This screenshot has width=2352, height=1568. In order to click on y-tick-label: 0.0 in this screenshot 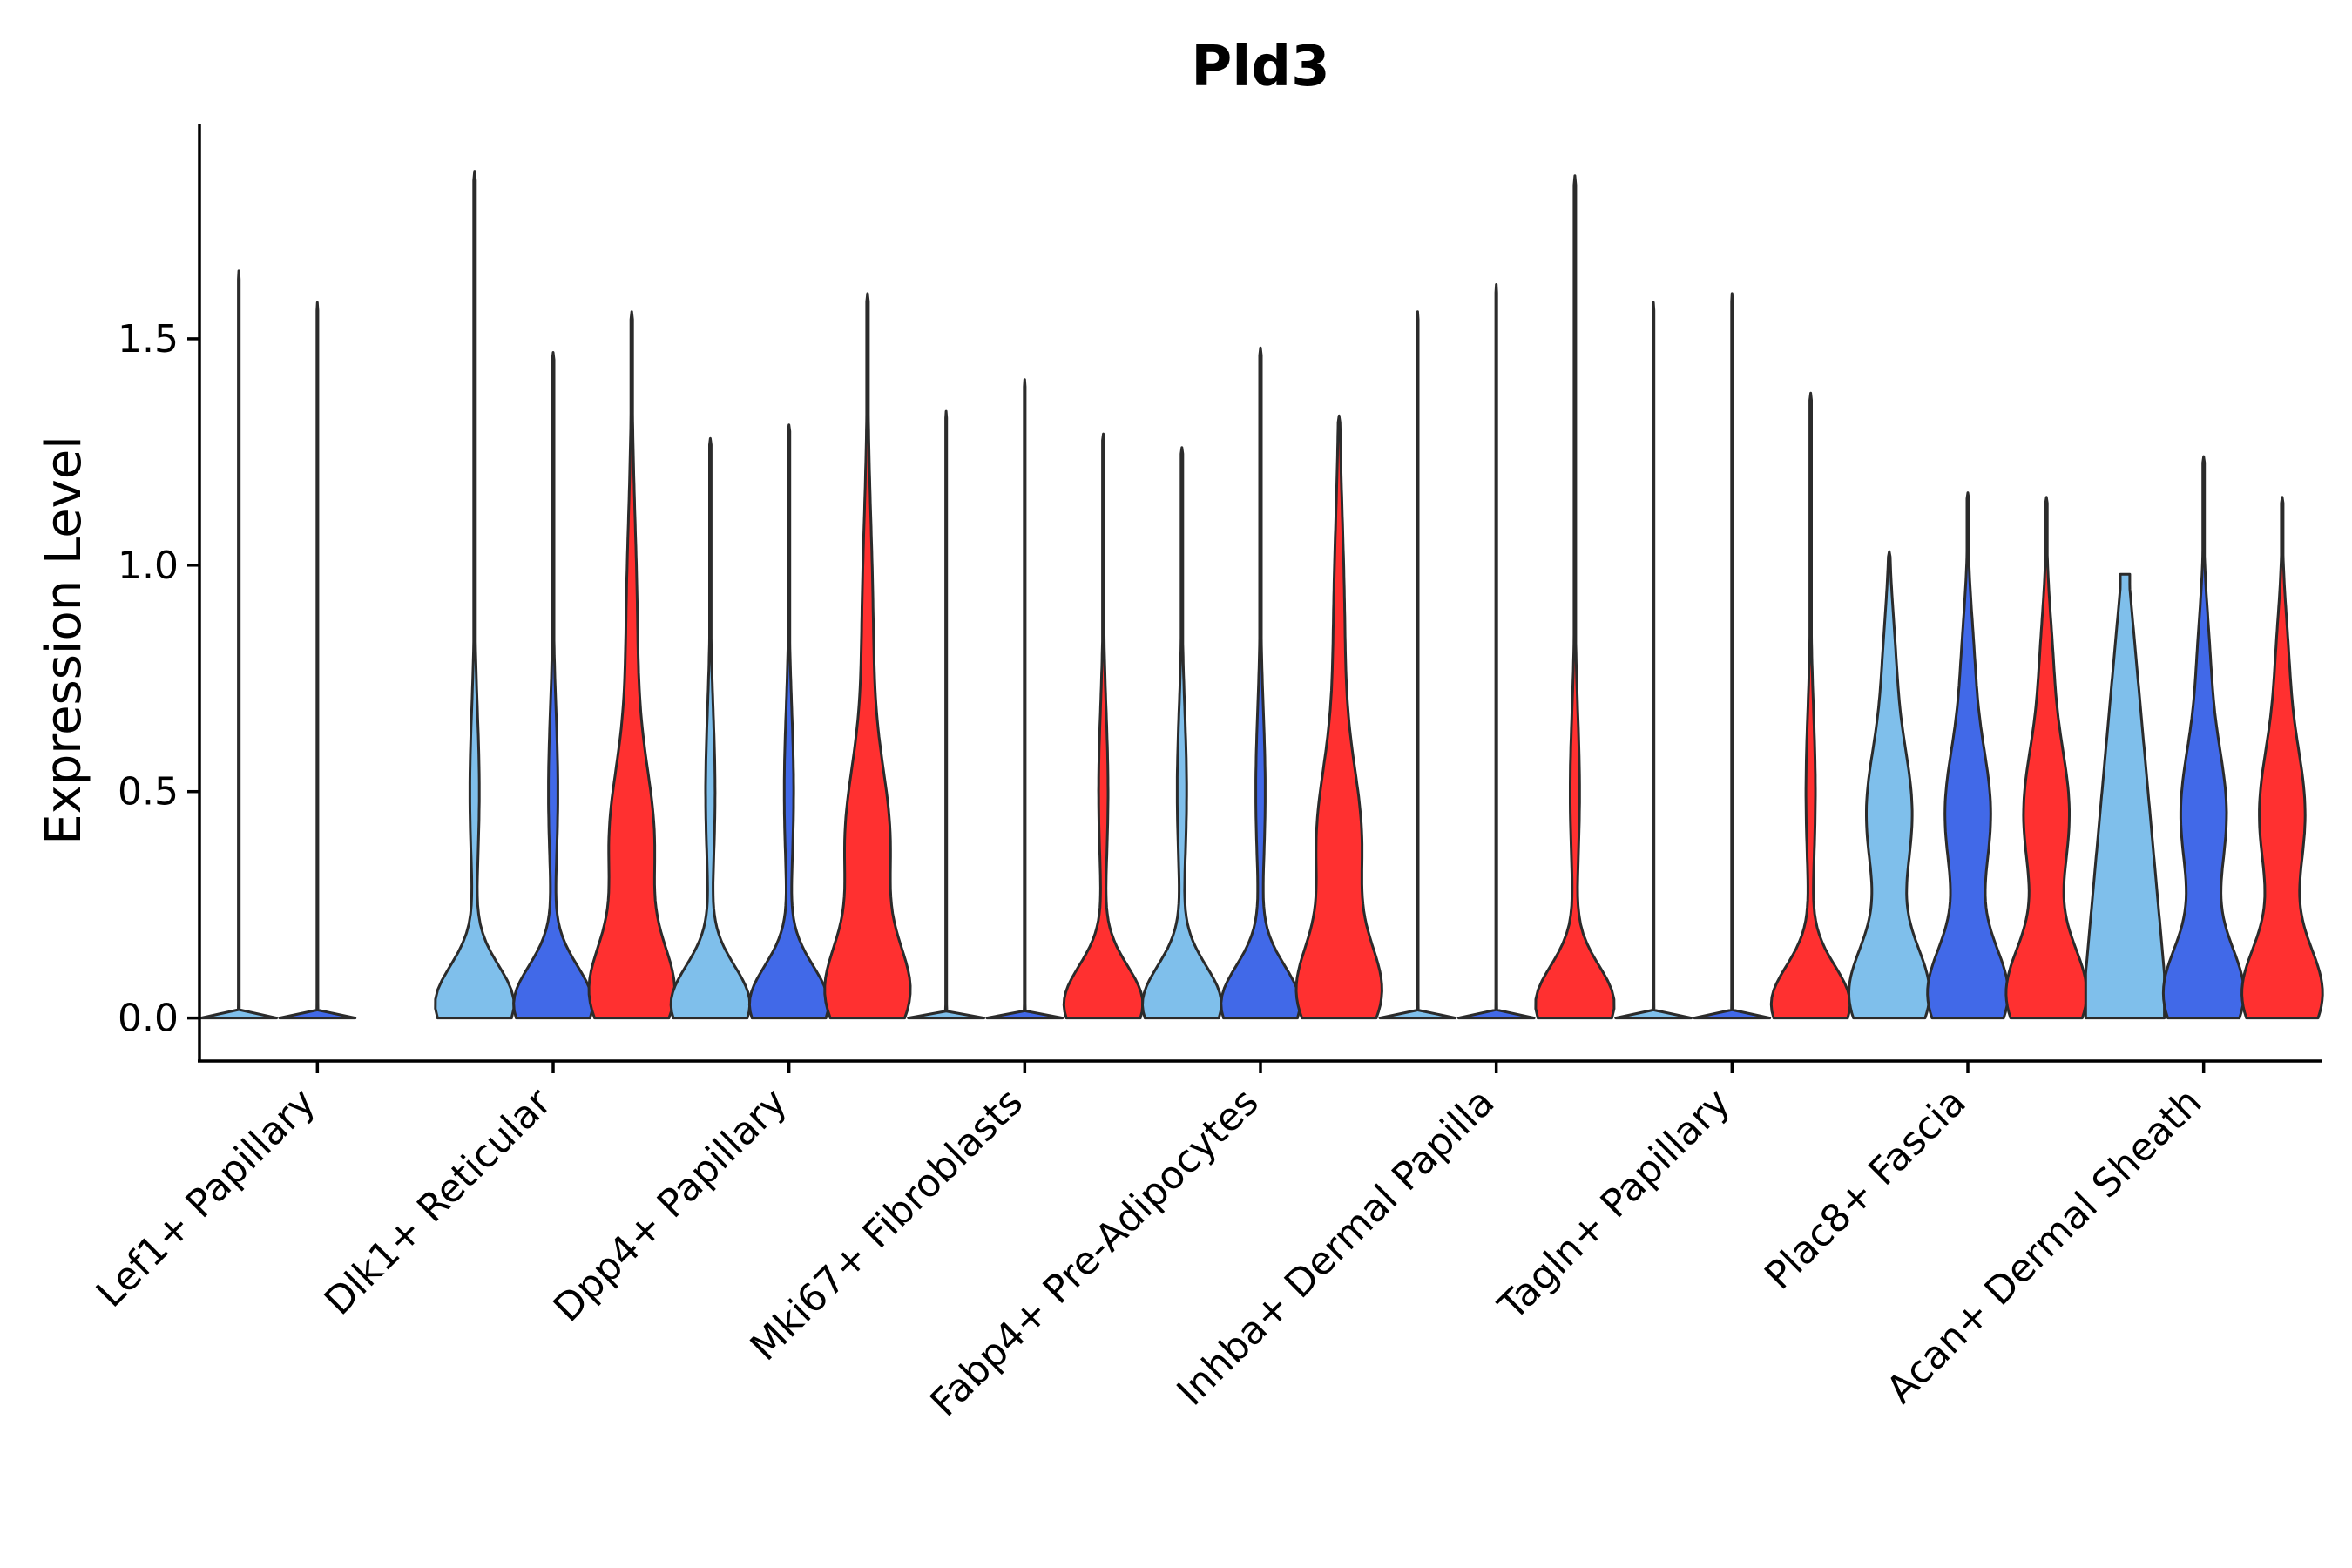, I will do `click(148, 1019)`.